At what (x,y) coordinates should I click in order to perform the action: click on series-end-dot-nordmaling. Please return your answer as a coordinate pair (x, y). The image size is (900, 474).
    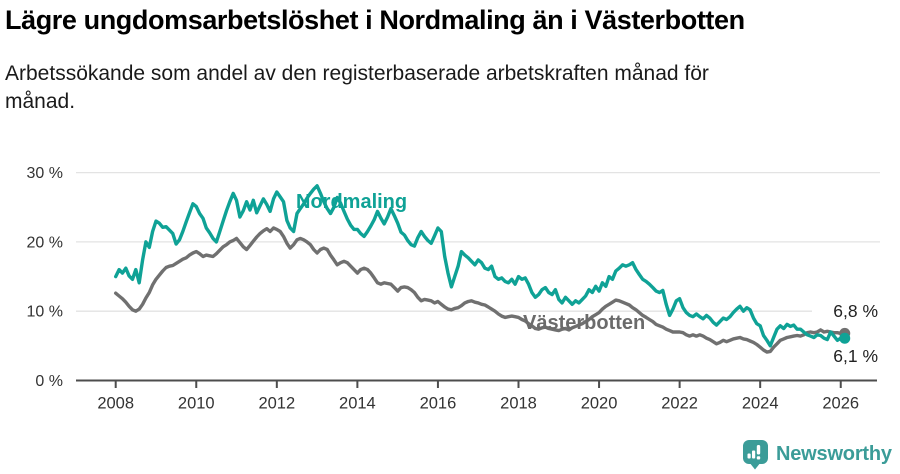
    Looking at the image, I should click on (845, 338).